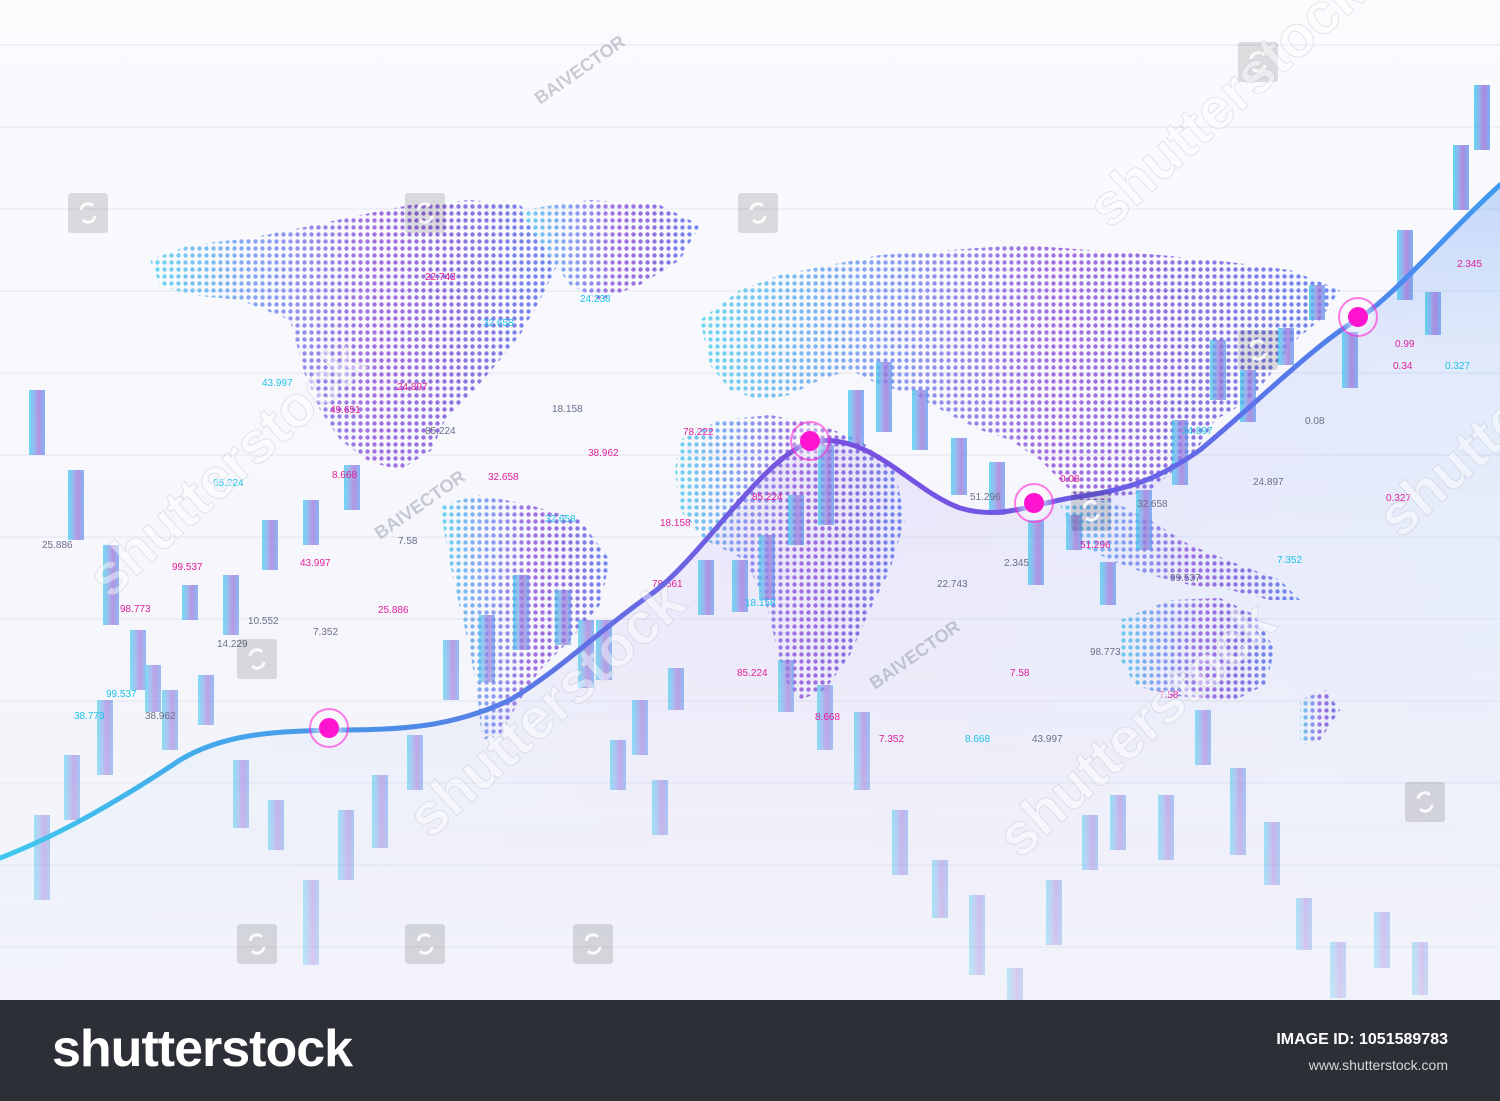 The image size is (1500, 1101). Describe the element at coordinates (263, 621) in the screenshot. I see `price-number: 10.552` at that location.